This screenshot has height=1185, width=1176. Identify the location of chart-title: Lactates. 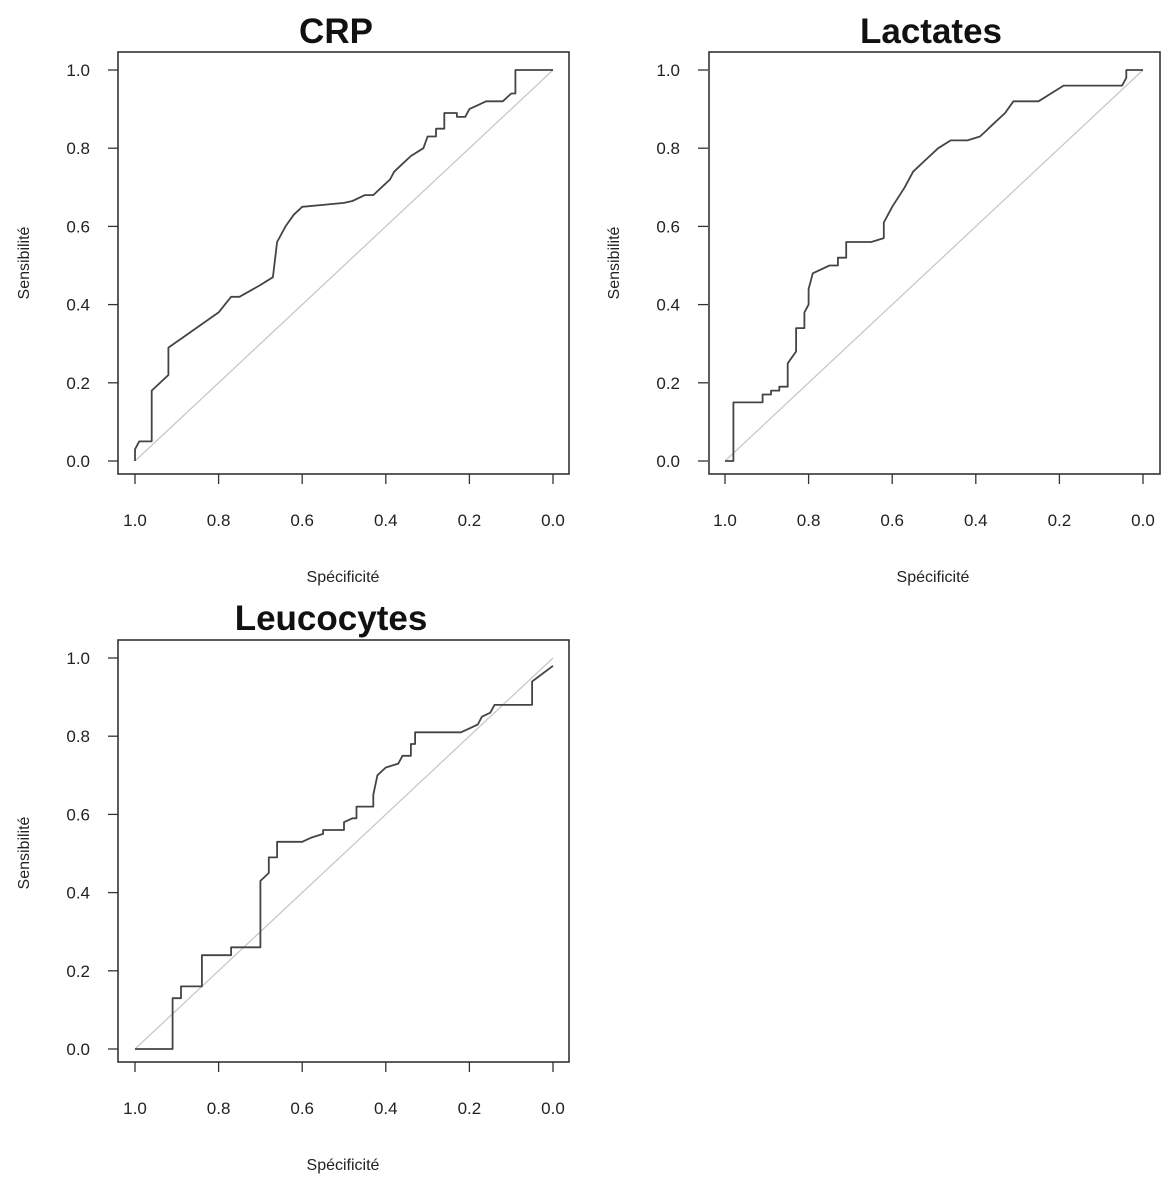
(931, 31).